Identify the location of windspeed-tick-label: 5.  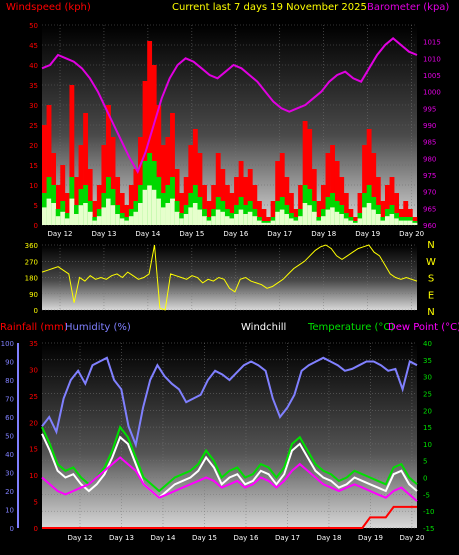
(36, 206).